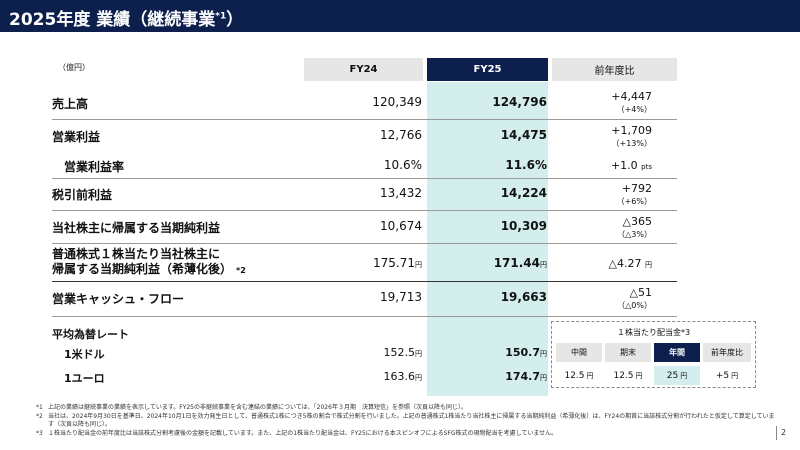  Describe the element at coordinates (397, 263) in the screenshot. I see `value-fy24: 175.71円` at that location.